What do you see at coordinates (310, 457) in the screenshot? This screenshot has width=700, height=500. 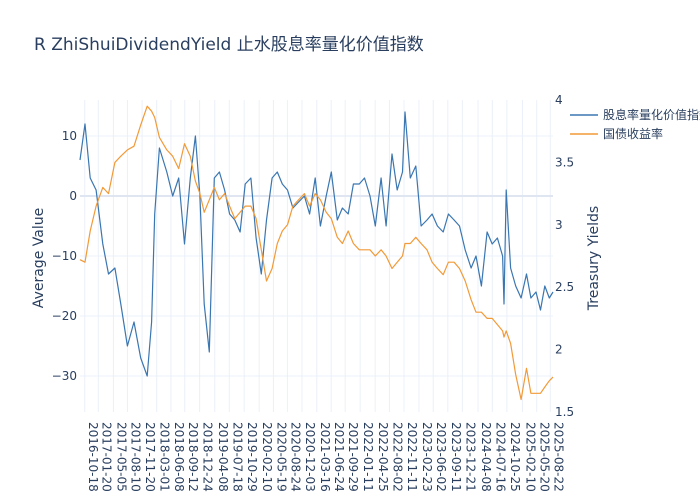 I see `x-tick-label: 2020-12-03` at bounding box center [310, 457].